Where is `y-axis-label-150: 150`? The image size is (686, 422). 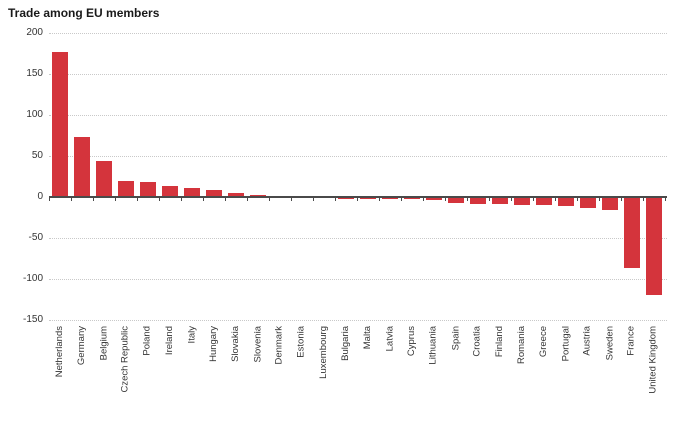 y-axis-label-150: 150 is located at coordinates (34, 73).